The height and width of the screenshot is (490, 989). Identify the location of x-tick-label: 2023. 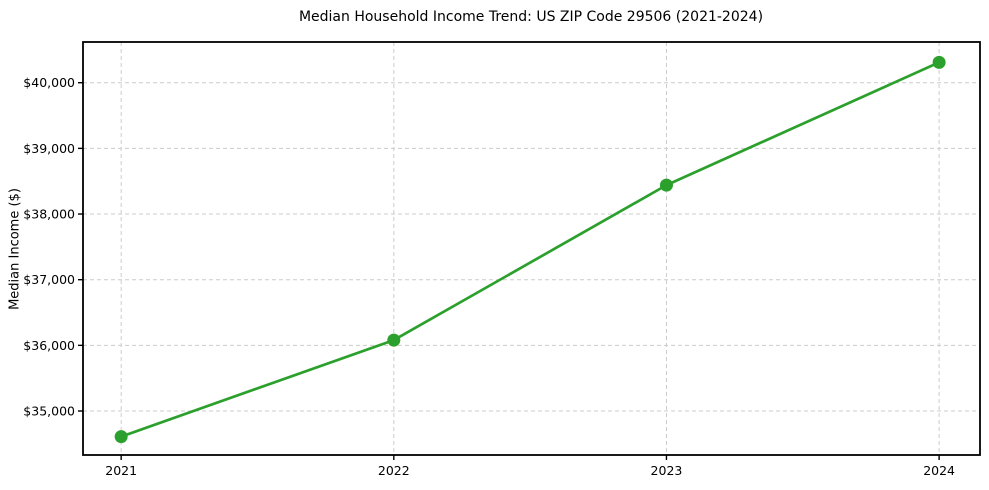
(667, 470).